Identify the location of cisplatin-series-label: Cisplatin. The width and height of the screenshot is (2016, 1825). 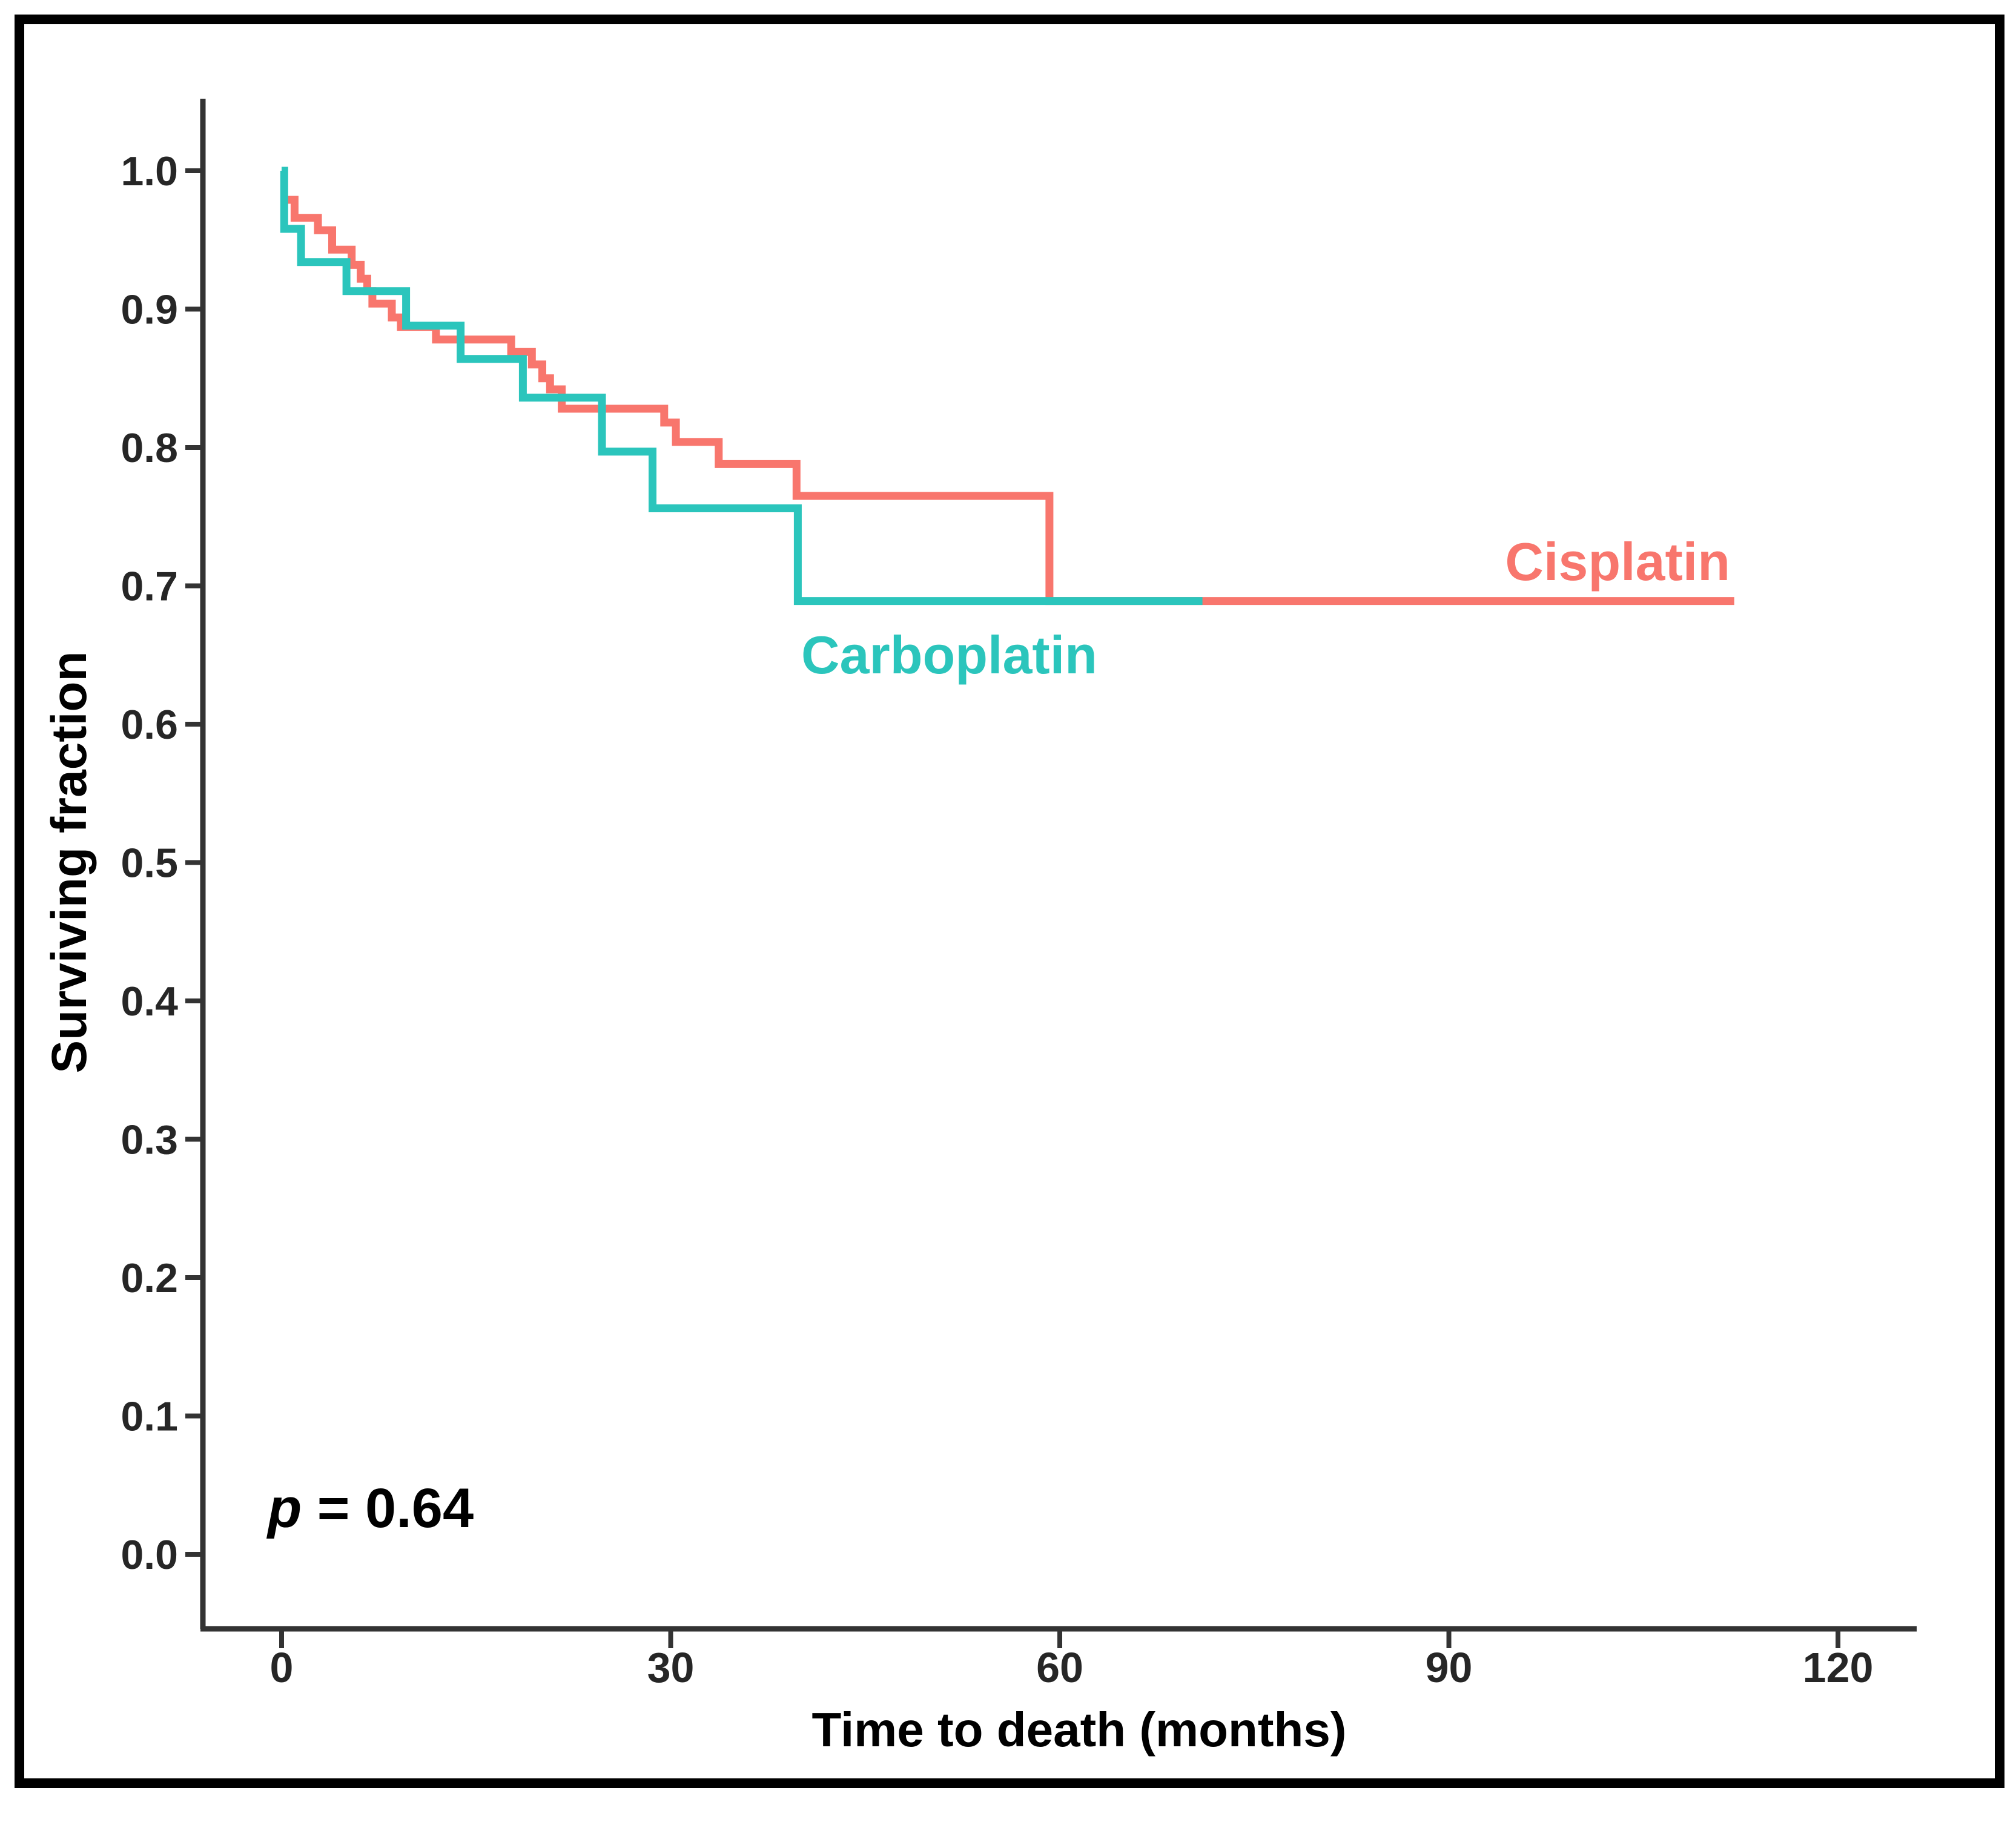
(1617, 562).